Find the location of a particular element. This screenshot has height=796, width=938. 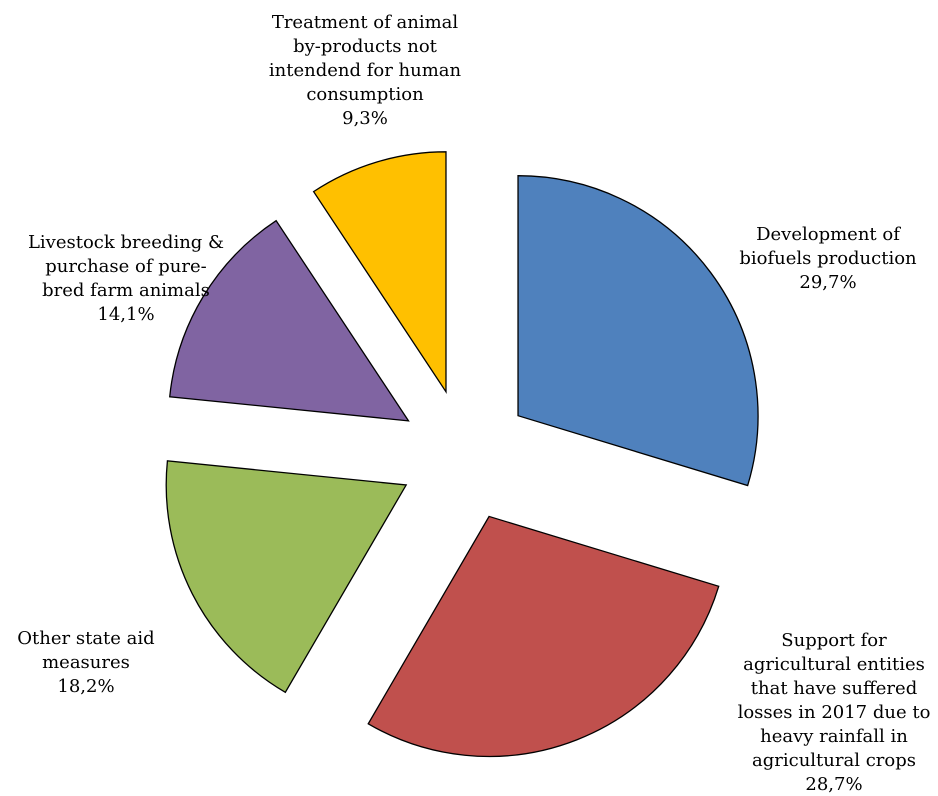

slice-label-line: measures is located at coordinates (86, 662).